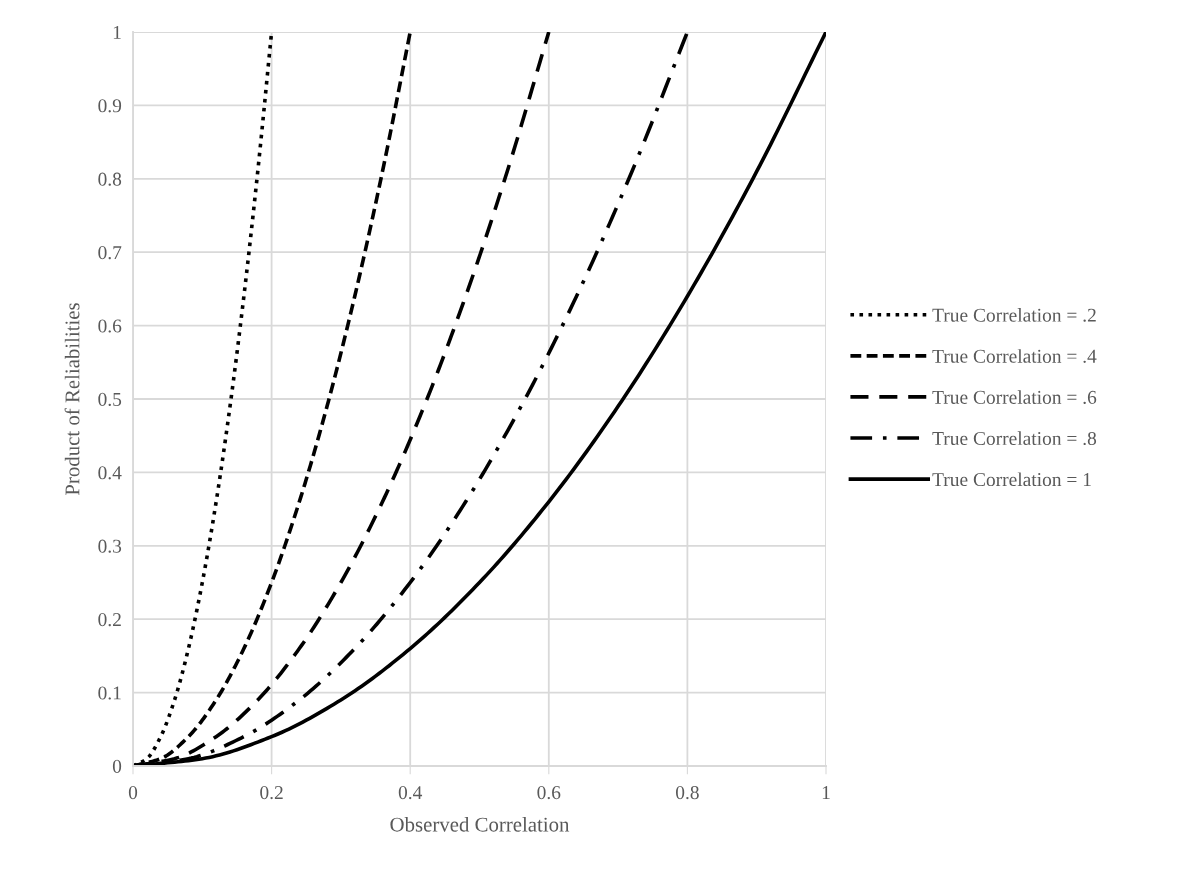 This screenshot has width=1187, height=878. What do you see at coordinates (72, 399) in the screenshot?
I see `y-axis-title: Product of Reliabilities` at bounding box center [72, 399].